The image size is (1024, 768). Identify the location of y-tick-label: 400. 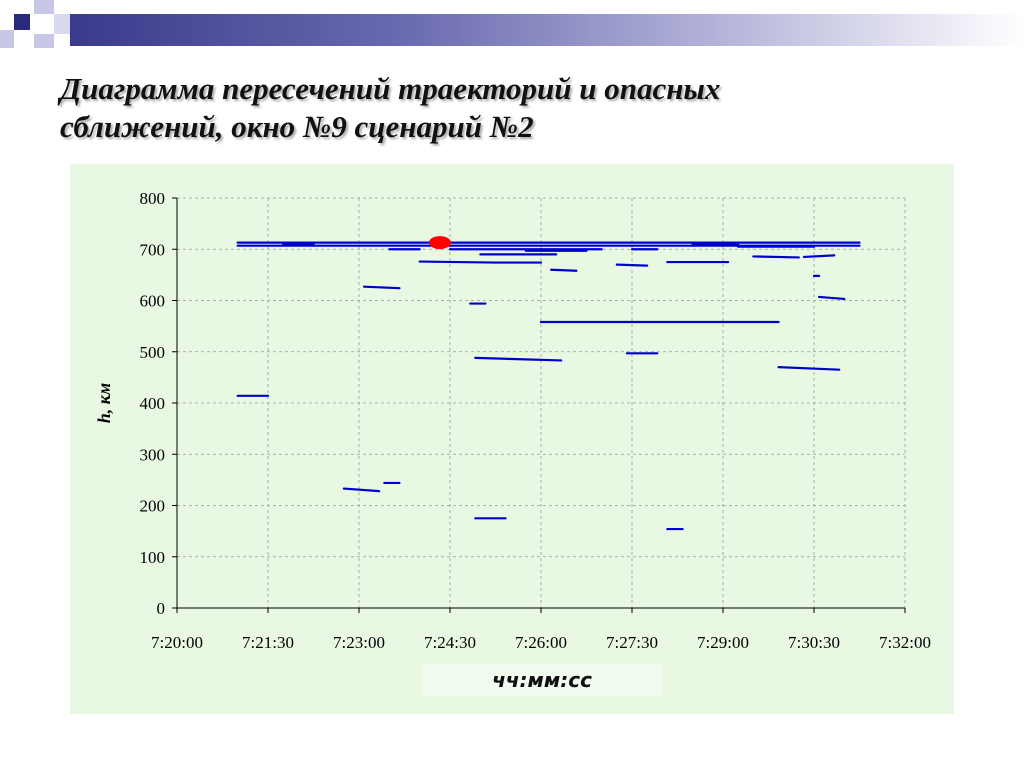
(153, 403).